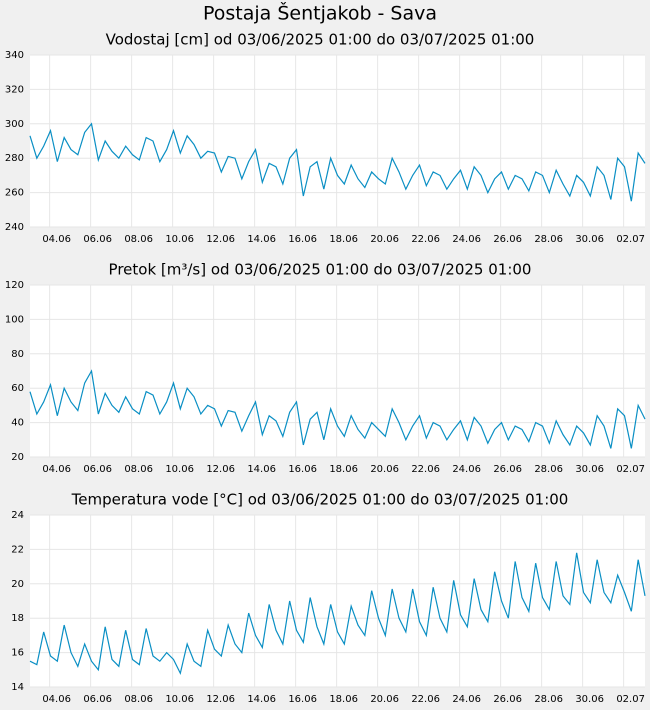 The height and width of the screenshot is (710, 650). Describe the element at coordinates (17, 653) in the screenshot. I see `y-tick-label: 16` at that location.